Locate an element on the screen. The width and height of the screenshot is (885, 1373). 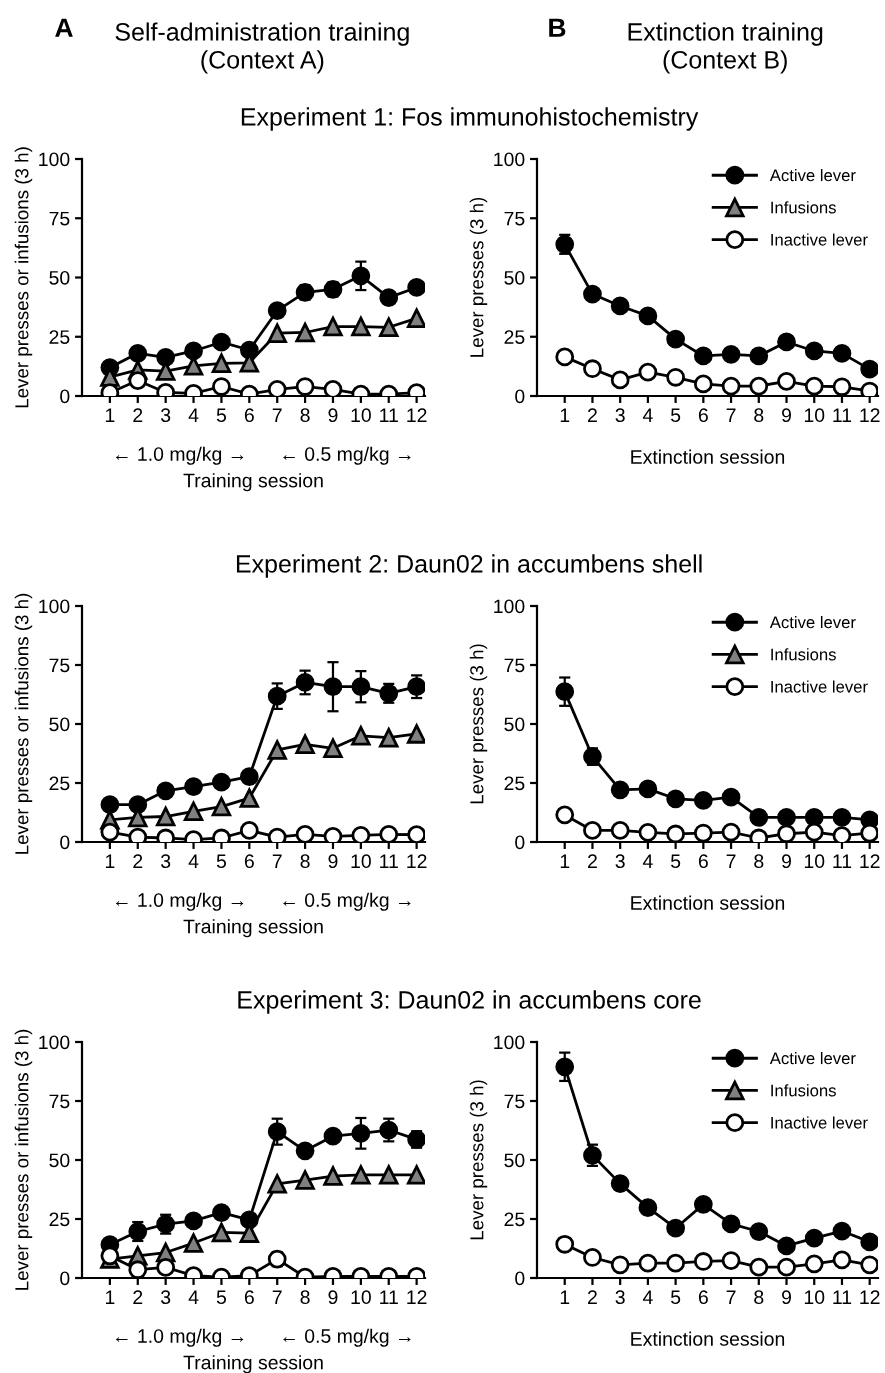
text: A is located at coordinates (64, 27).